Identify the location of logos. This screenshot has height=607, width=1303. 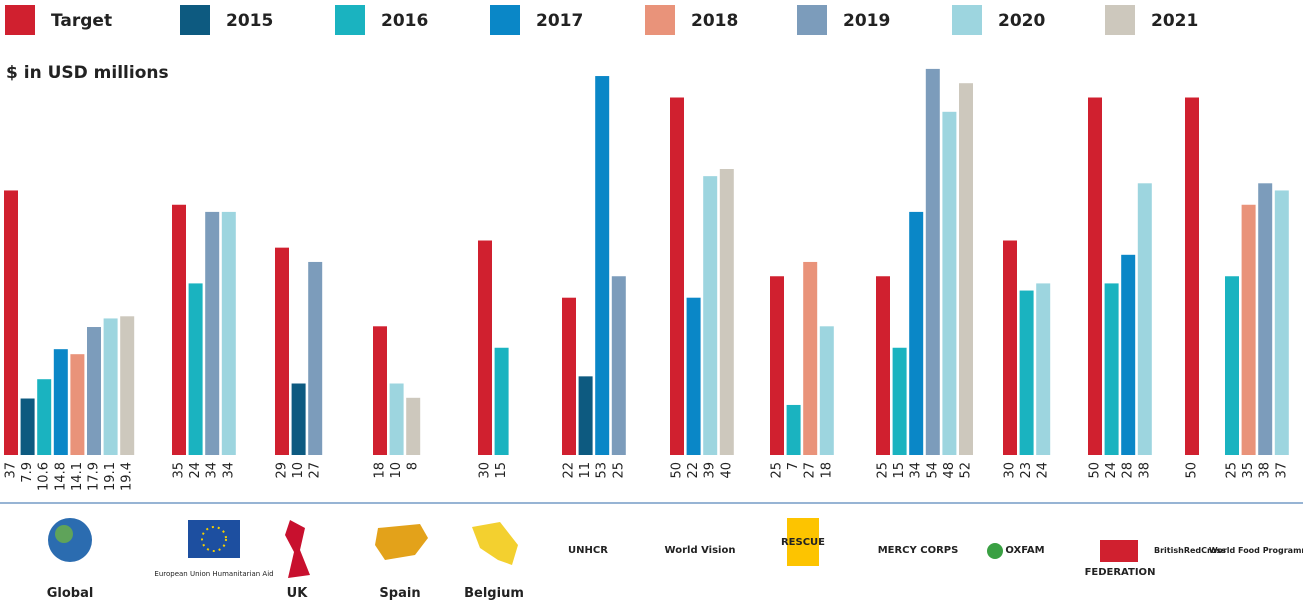
(593, 548).